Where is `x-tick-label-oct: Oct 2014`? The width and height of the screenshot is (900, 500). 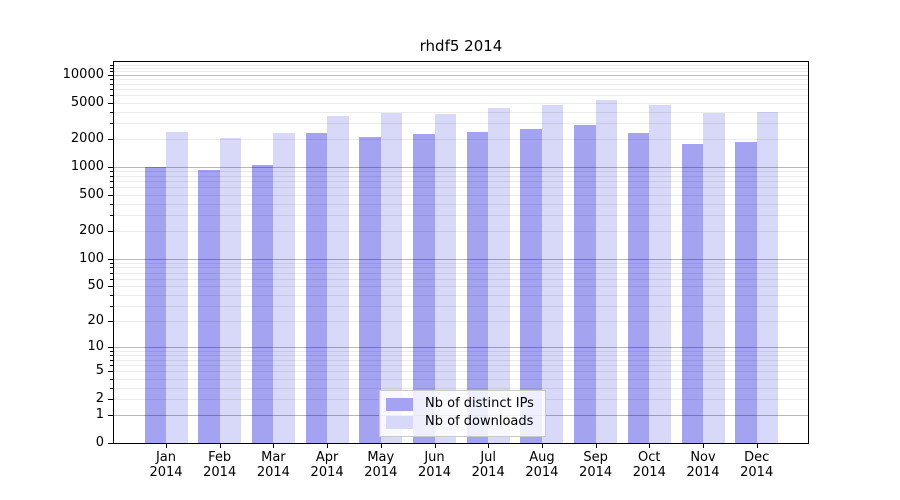 x-tick-label-oct: Oct 2014 is located at coordinates (649, 465).